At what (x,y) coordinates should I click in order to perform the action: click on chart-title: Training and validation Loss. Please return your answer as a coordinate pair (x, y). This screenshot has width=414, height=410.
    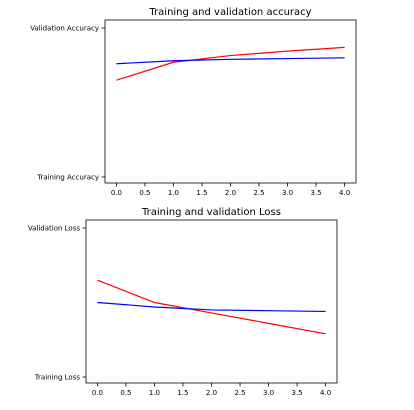
    Looking at the image, I should click on (211, 212).